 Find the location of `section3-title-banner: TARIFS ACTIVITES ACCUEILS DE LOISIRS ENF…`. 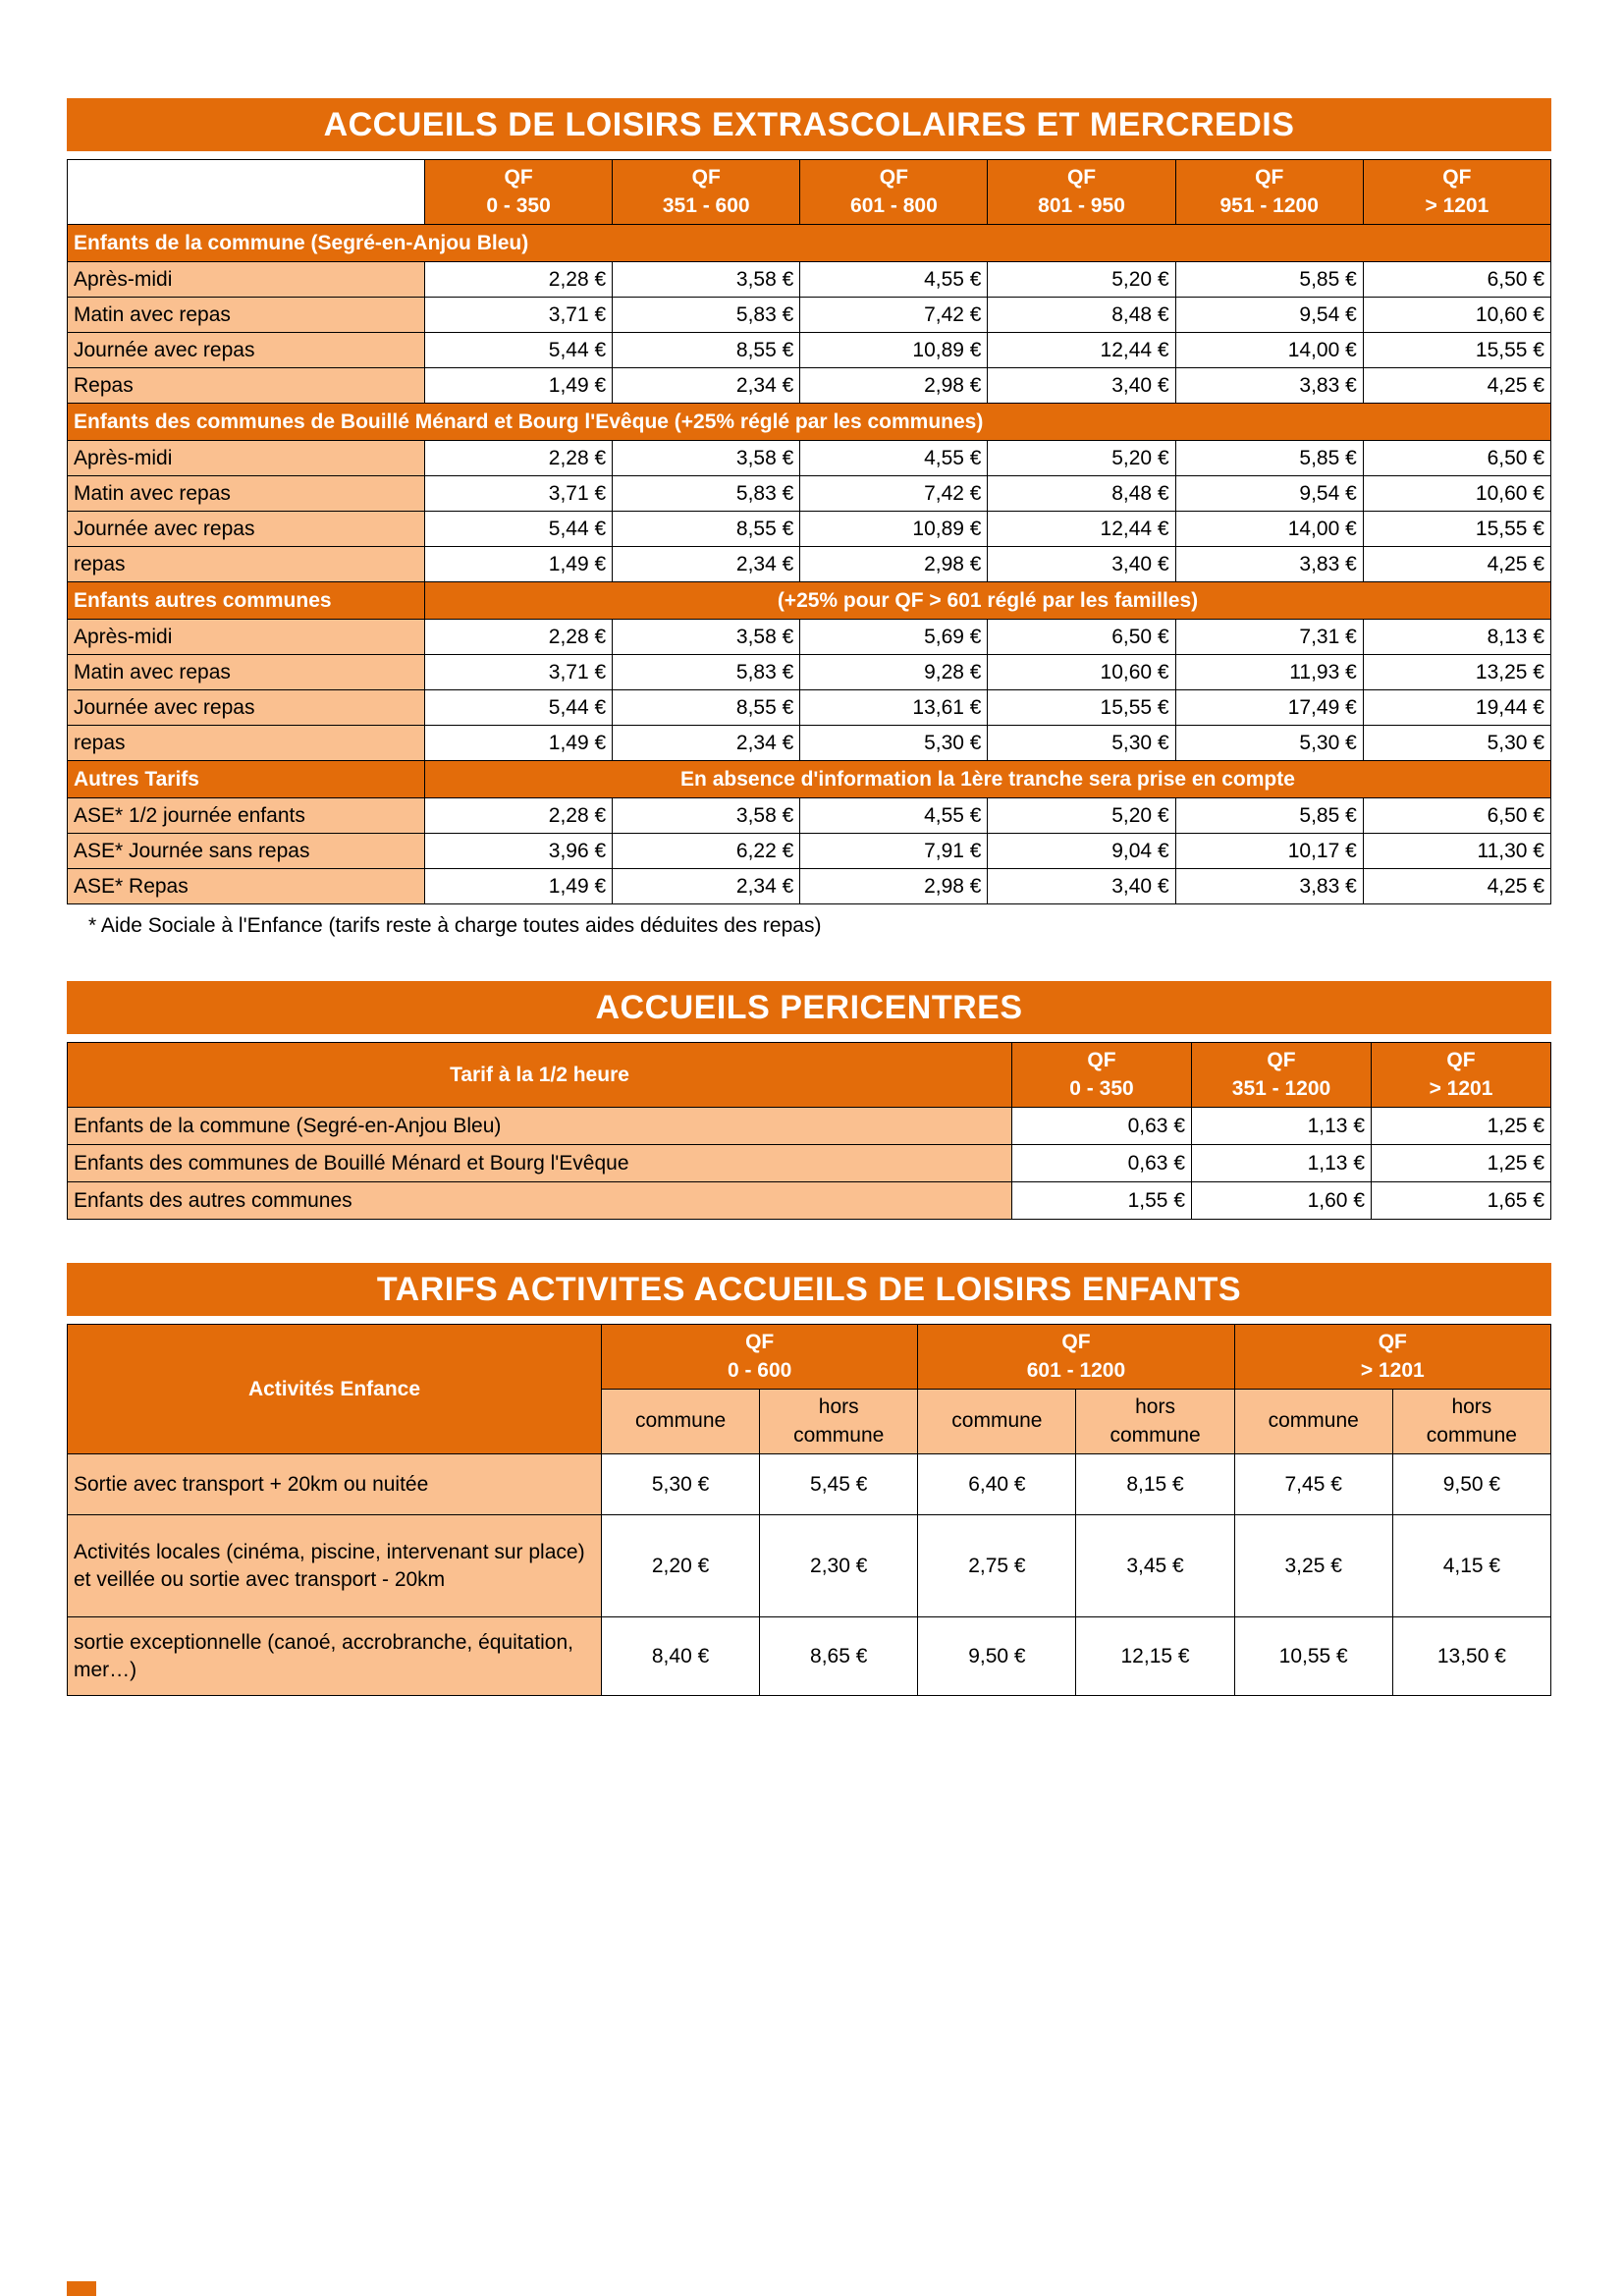

section3-title-banner: TARIFS ACTIVITES ACCUEILS DE LOISIRS ENF… is located at coordinates (809, 1289).